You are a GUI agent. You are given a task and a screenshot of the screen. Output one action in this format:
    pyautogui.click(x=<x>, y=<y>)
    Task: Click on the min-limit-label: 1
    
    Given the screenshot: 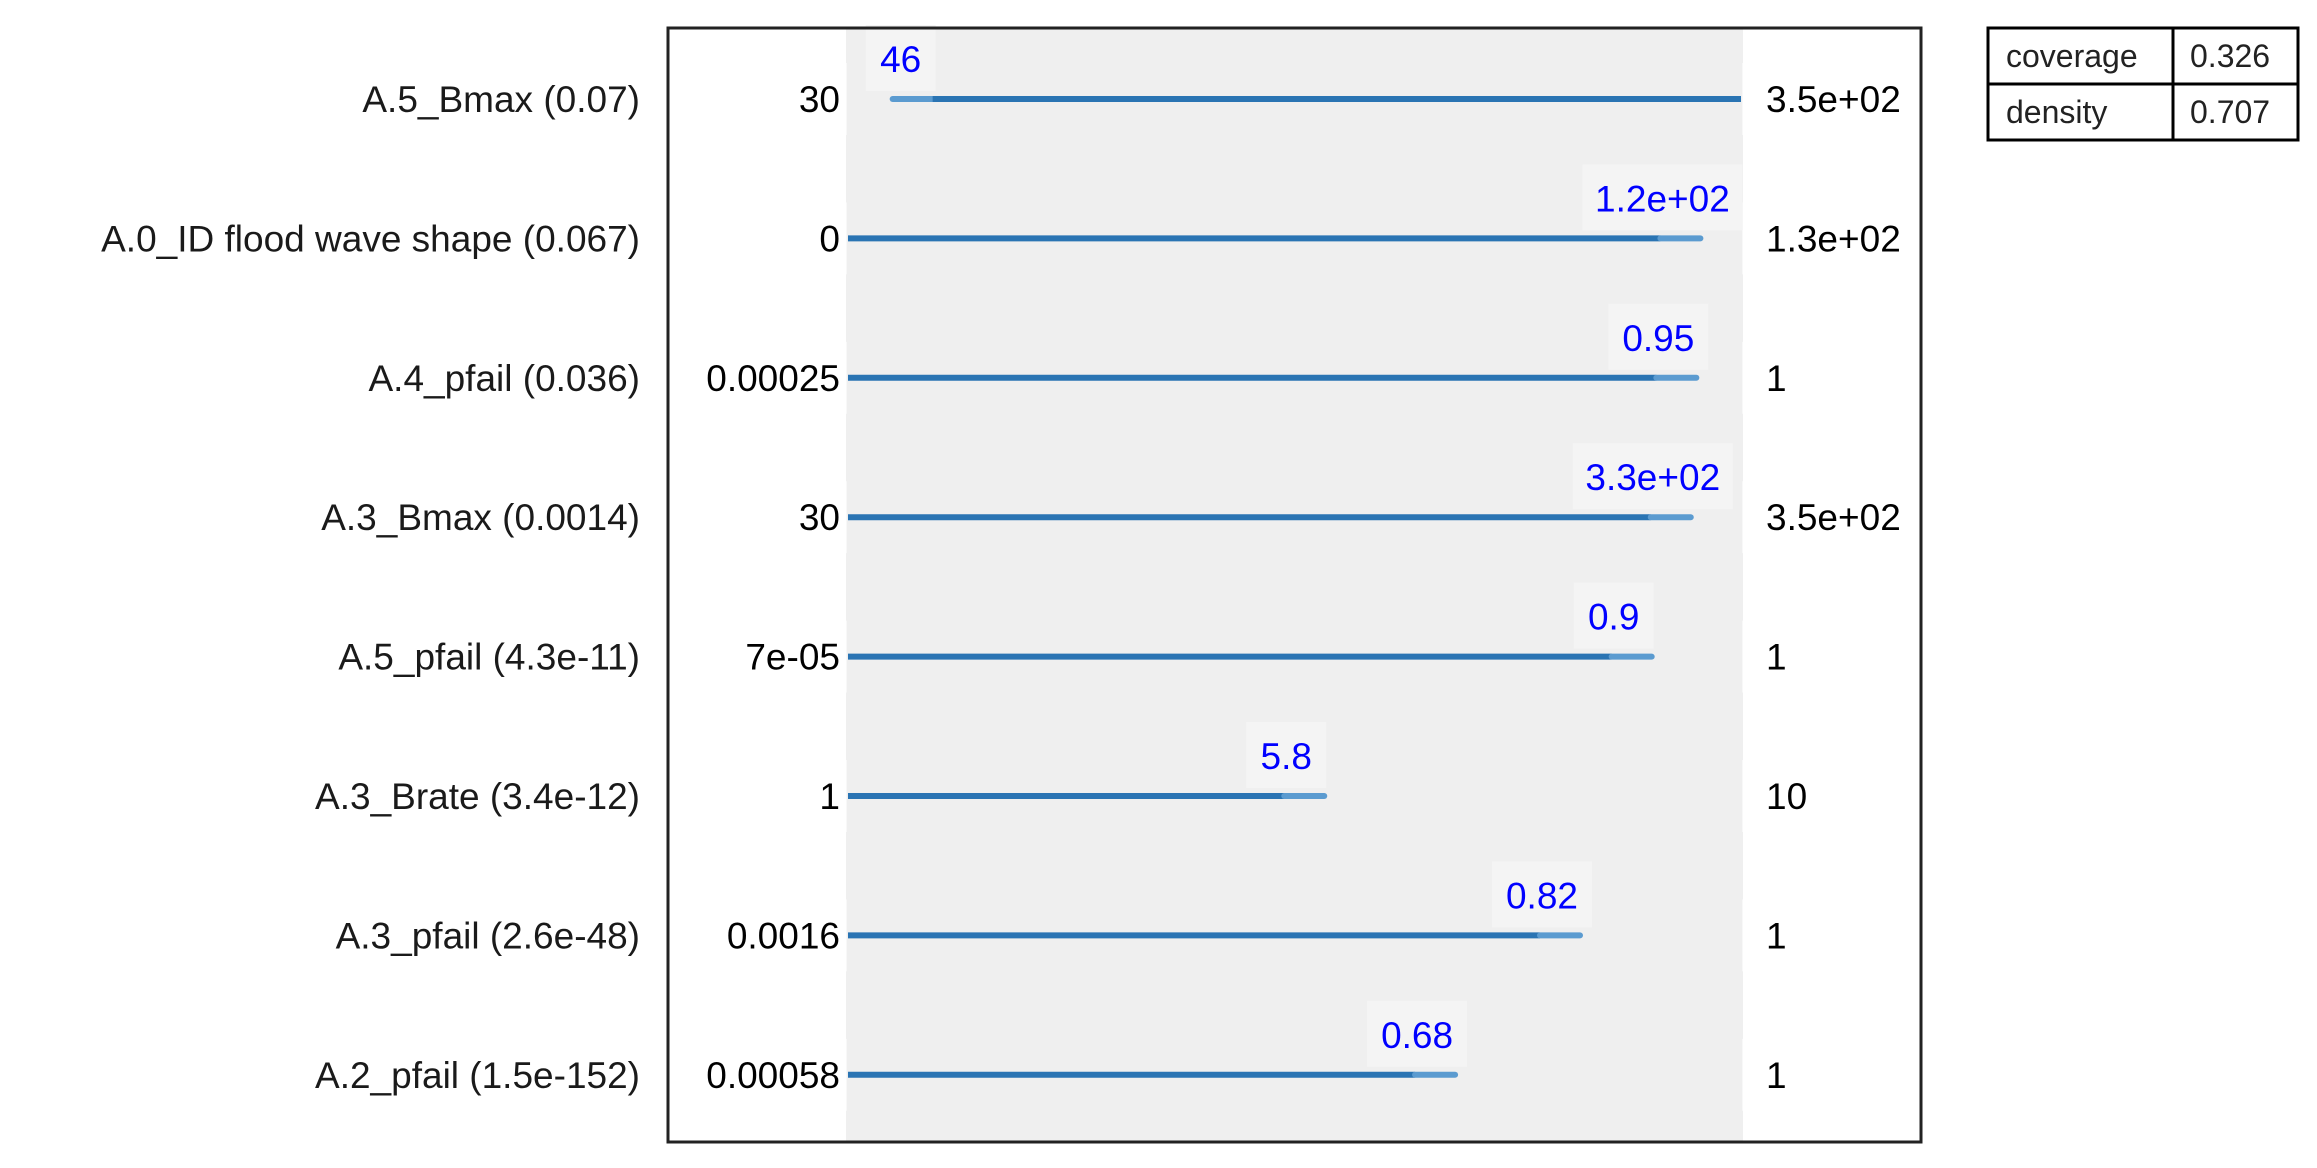 What is the action you would take?
    pyautogui.click(x=829, y=796)
    